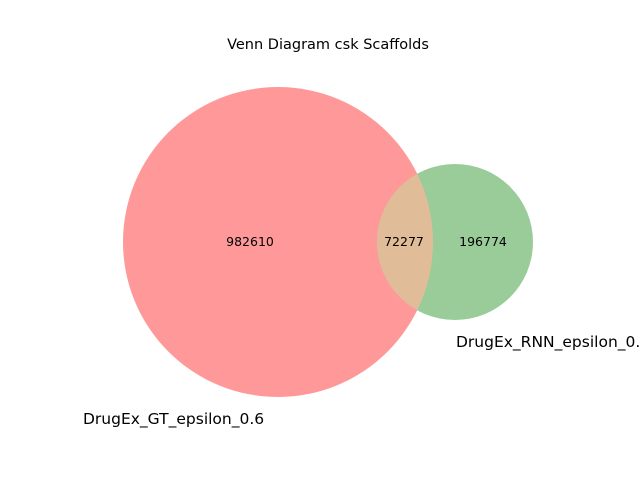 Image resolution: width=640 pixels, height=480 pixels. Describe the element at coordinates (483, 241) in the screenshot. I see `set-b-only-count: 196774` at that location.